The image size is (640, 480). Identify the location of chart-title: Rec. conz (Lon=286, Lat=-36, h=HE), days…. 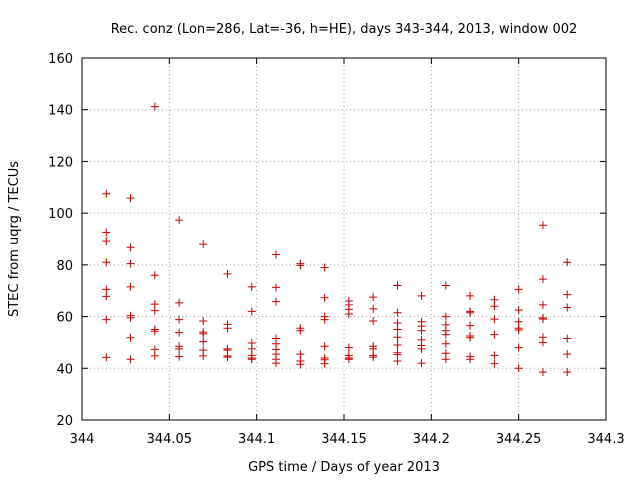
(344, 29).